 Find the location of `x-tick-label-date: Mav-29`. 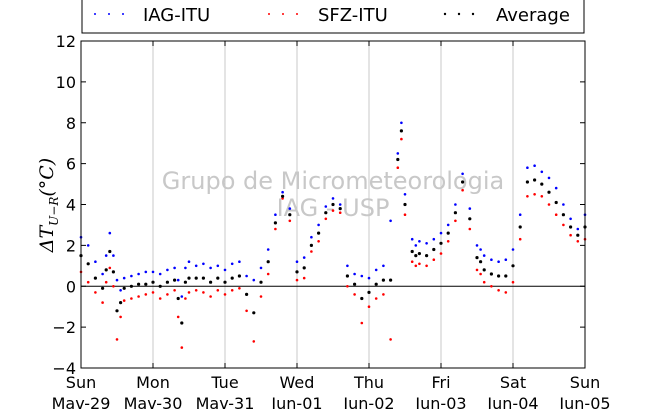

x-tick-label-date: Mav-29 is located at coordinates (81, 401).